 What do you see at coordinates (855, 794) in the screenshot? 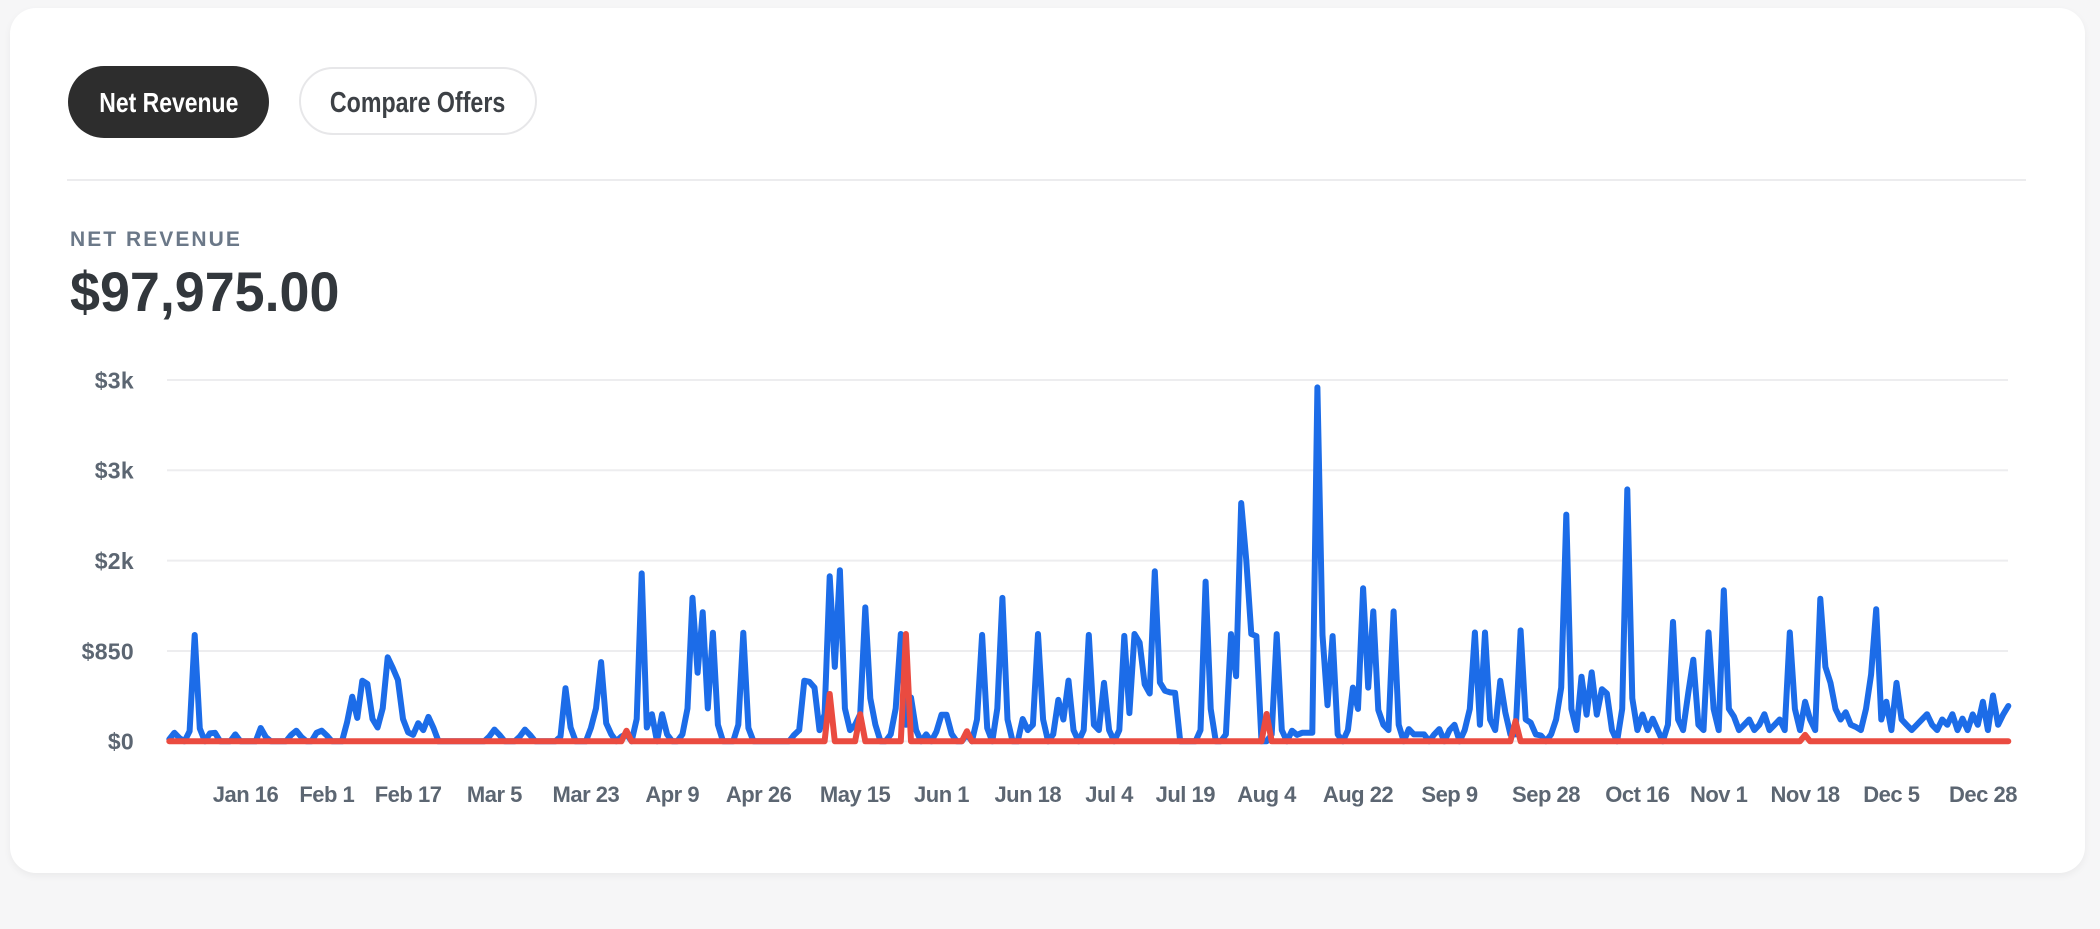
I see `svg-text: May 15` at bounding box center [855, 794].